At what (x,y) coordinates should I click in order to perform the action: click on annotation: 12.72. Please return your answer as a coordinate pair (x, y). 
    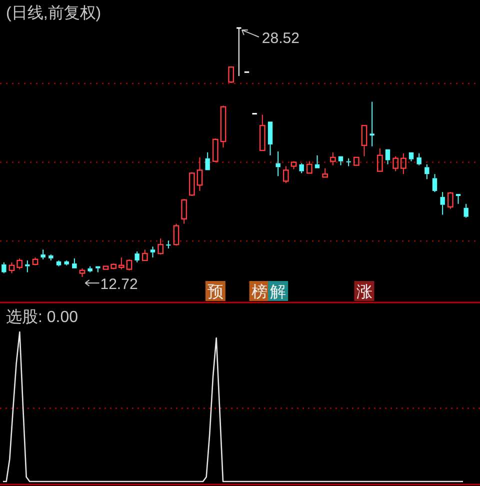
    Looking at the image, I should click on (119, 284).